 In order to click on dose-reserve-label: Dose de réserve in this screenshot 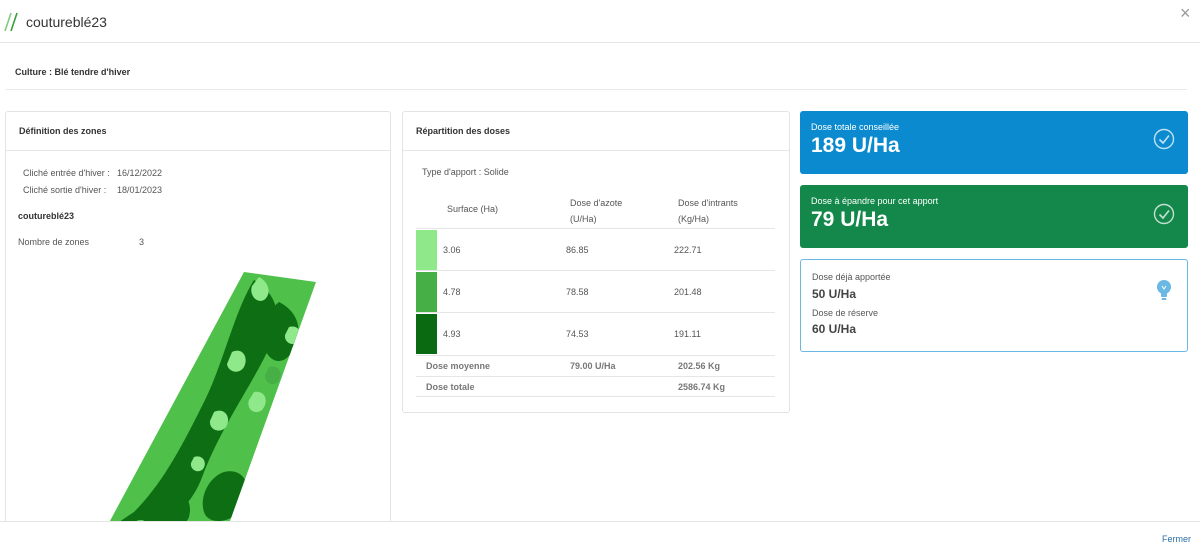, I will do `click(845, 313)`.